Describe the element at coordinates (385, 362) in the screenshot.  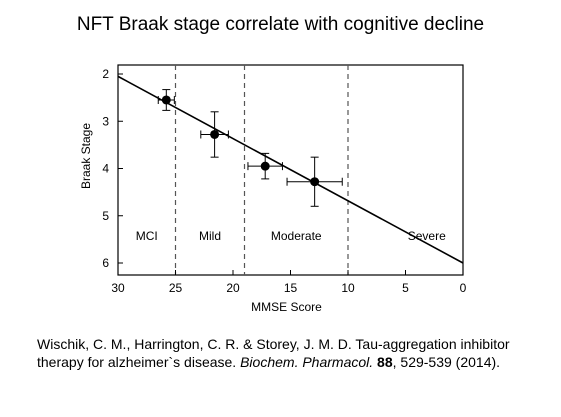
I see `citation-volume: 88` at that location.